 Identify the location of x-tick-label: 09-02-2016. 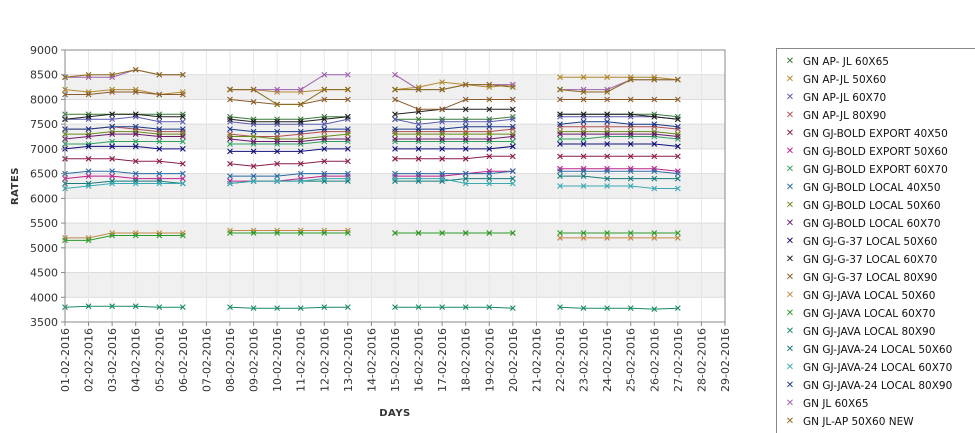
(254, 360).